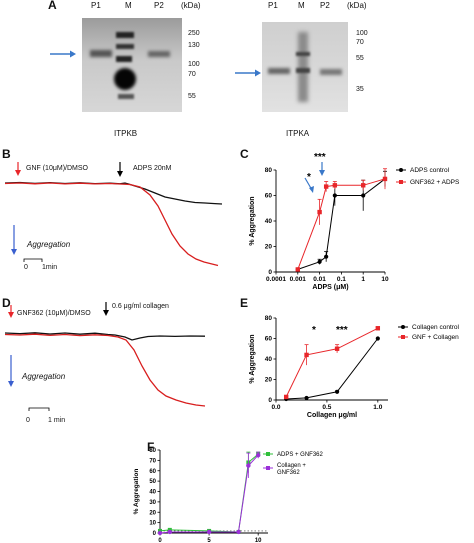  I want to click on legend-marker-c, so click(401, 170).